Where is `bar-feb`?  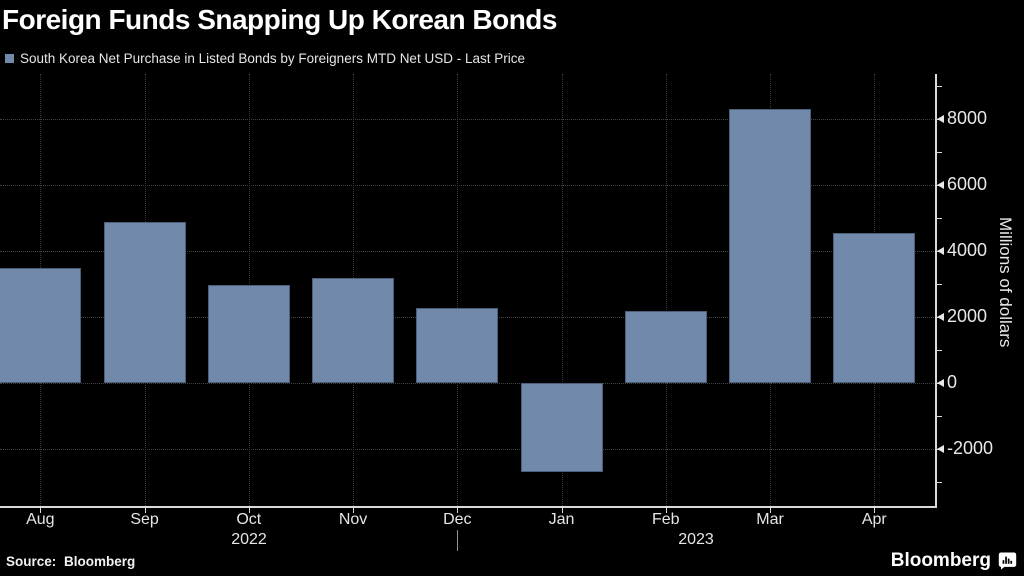
bar-feb is located at coordinates (665, 346).